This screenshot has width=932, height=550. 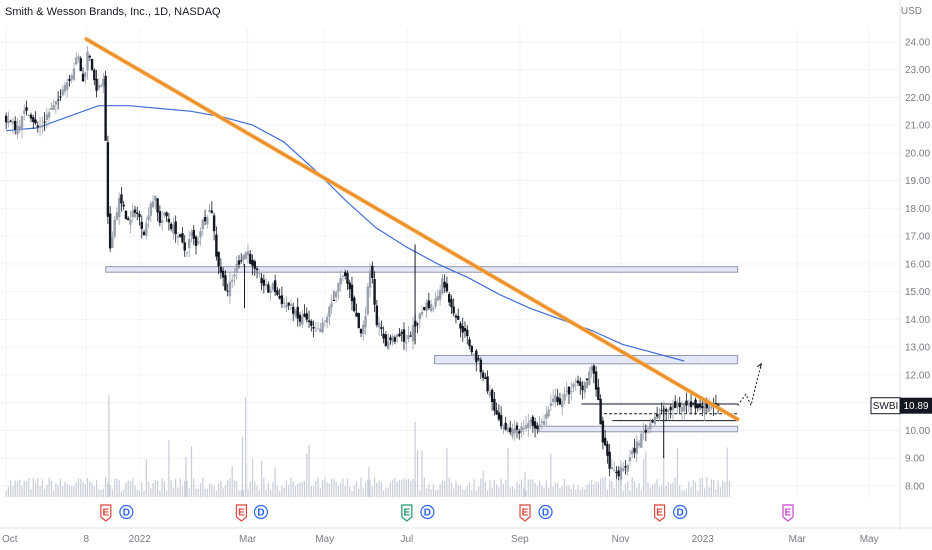 What do you see at coordinates (248, 539) in the screenshot?
I see `x-tick-label: Mar` at bounding box center [248, 539].